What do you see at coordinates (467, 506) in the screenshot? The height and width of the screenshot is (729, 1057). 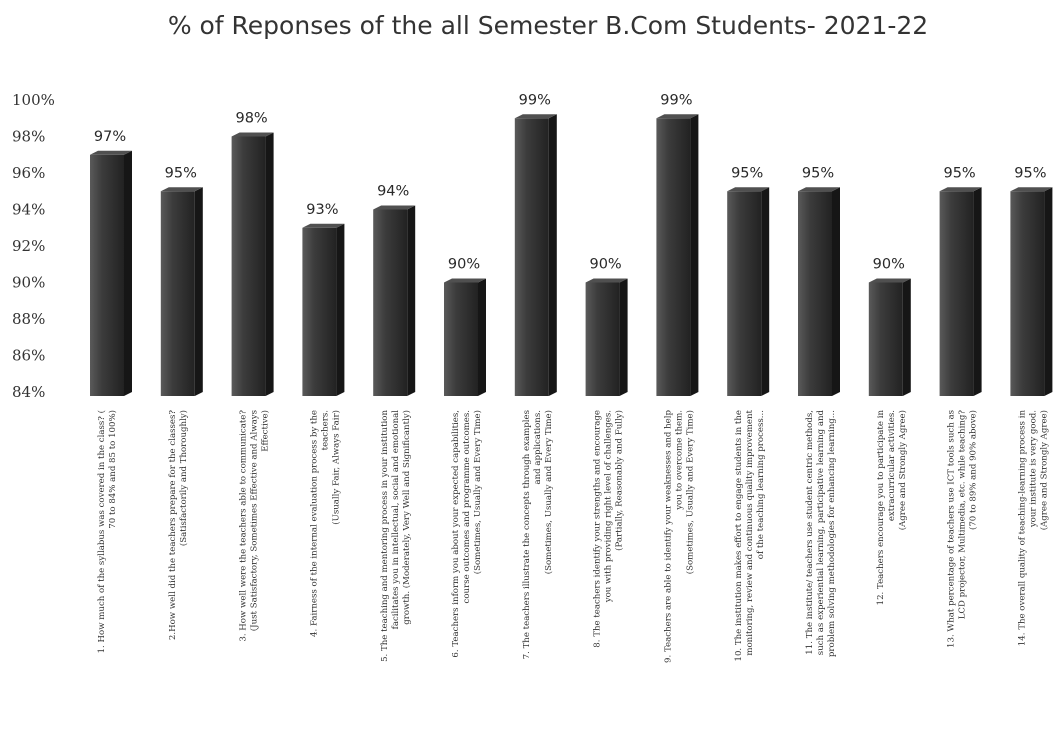 I see `x-tick-label-line: course outcomes and programme outcomes.` at bounding box center [467, 506].